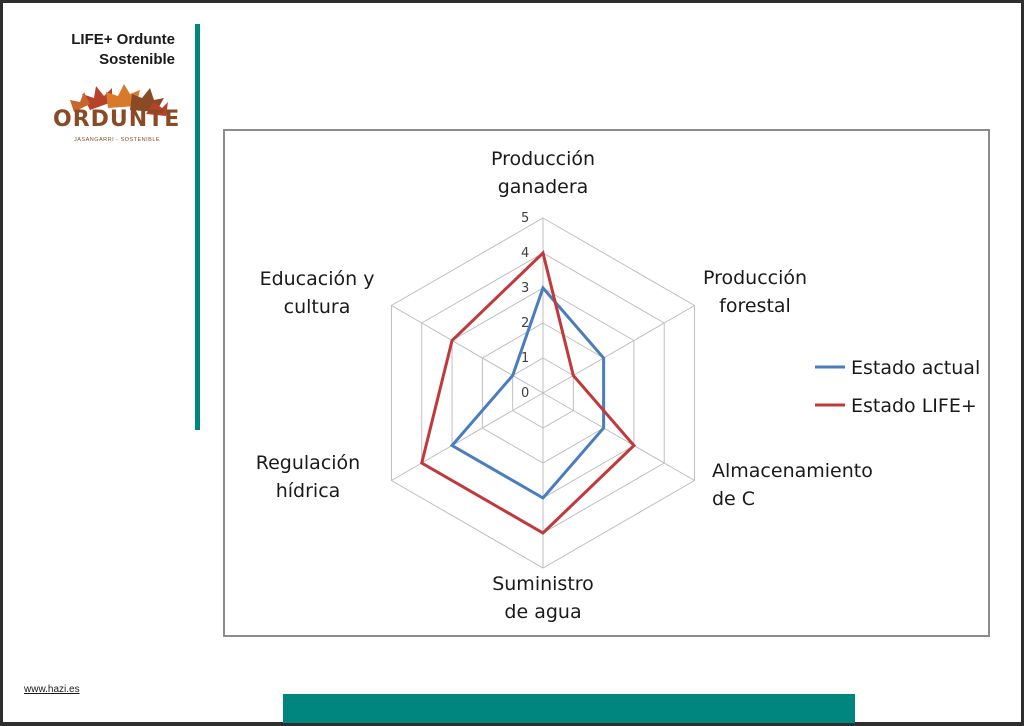 Image resolution: width=1024 pixels, height=726 pixels. I want to click on tick-label: 2, so click(525, 323).